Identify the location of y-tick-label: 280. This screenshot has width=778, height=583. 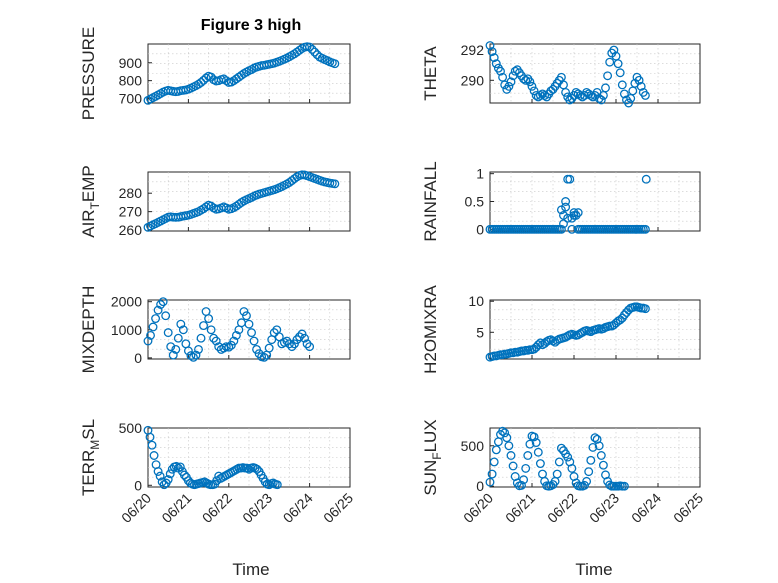
(131, 193).